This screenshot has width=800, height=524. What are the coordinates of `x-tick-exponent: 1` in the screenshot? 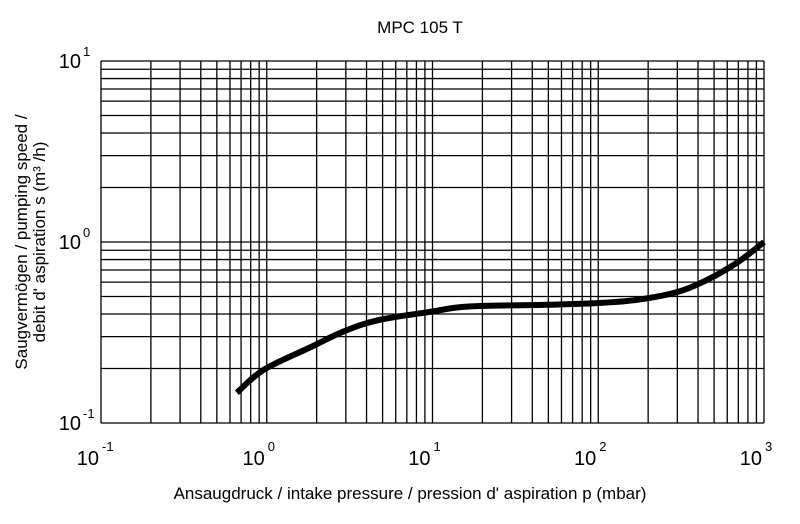 It's located at (437, 446).